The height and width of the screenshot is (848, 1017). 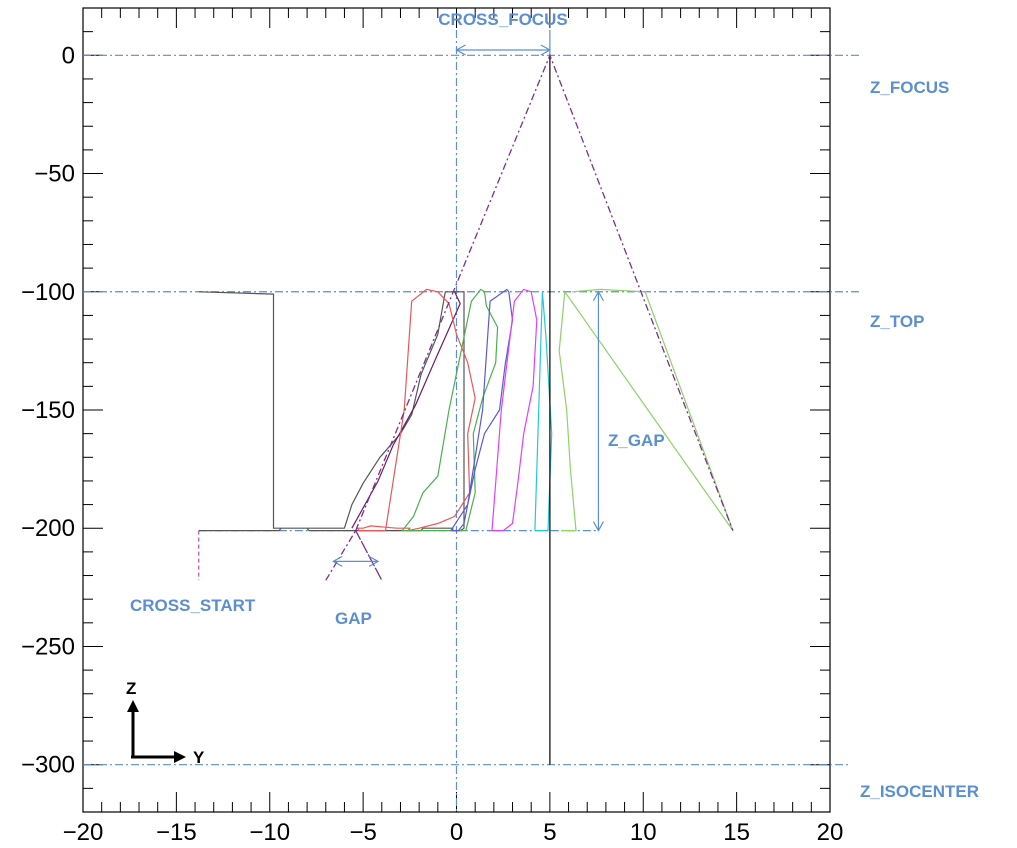 I want to click on gap-arrow-head-right, so click(x=374, y=561).